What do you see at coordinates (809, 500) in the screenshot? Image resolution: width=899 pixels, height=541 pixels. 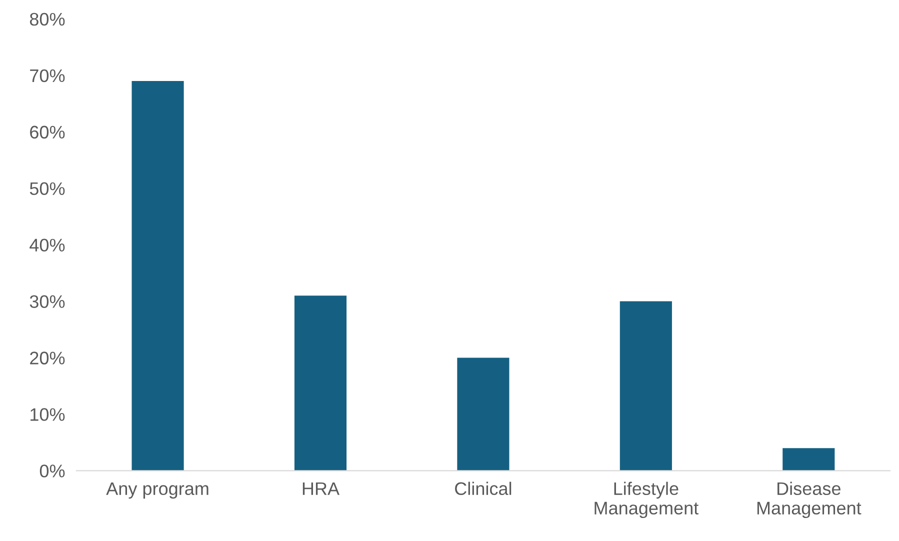 I see `x-tick-label: Disease Management` at bounding box center [809, 500].